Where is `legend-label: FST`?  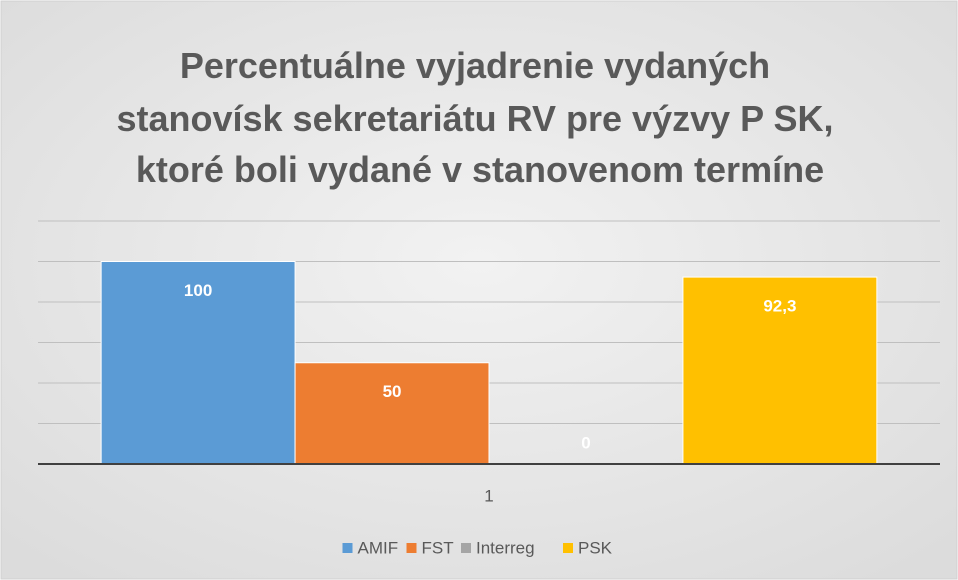 legend-label: FST is located at coordinates (438, 547).